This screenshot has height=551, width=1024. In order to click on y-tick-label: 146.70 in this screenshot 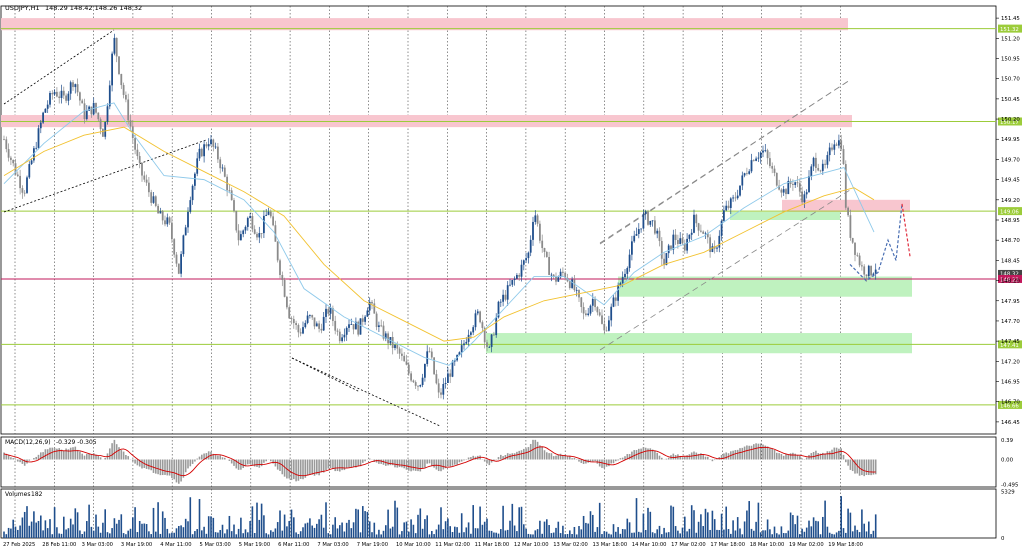, I will do `click(1010, 403)`.